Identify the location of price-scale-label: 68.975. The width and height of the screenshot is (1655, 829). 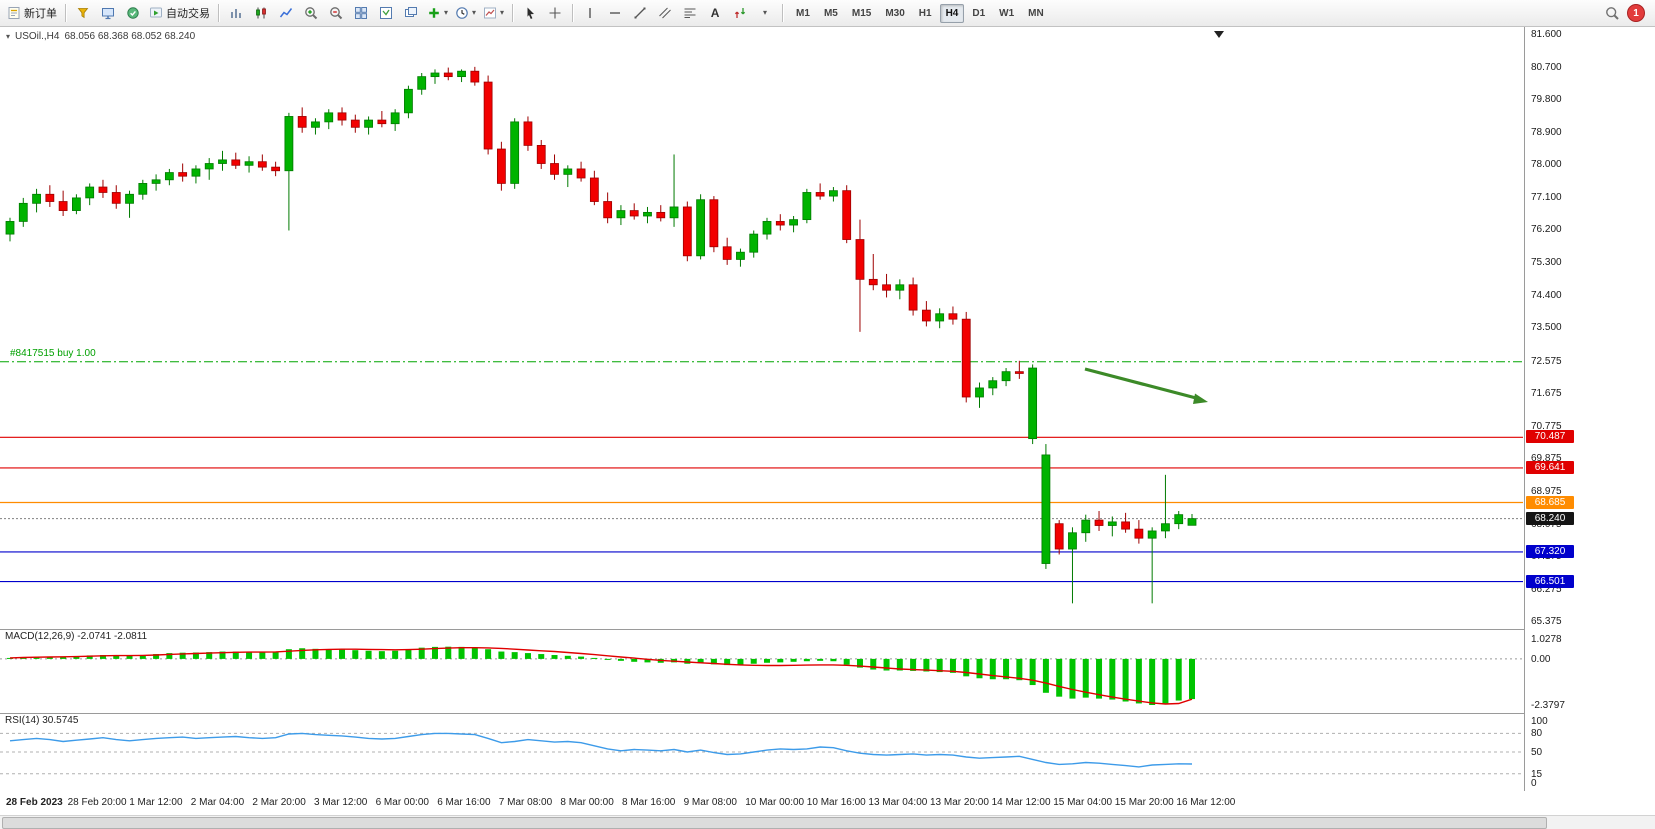
(1546, 492).